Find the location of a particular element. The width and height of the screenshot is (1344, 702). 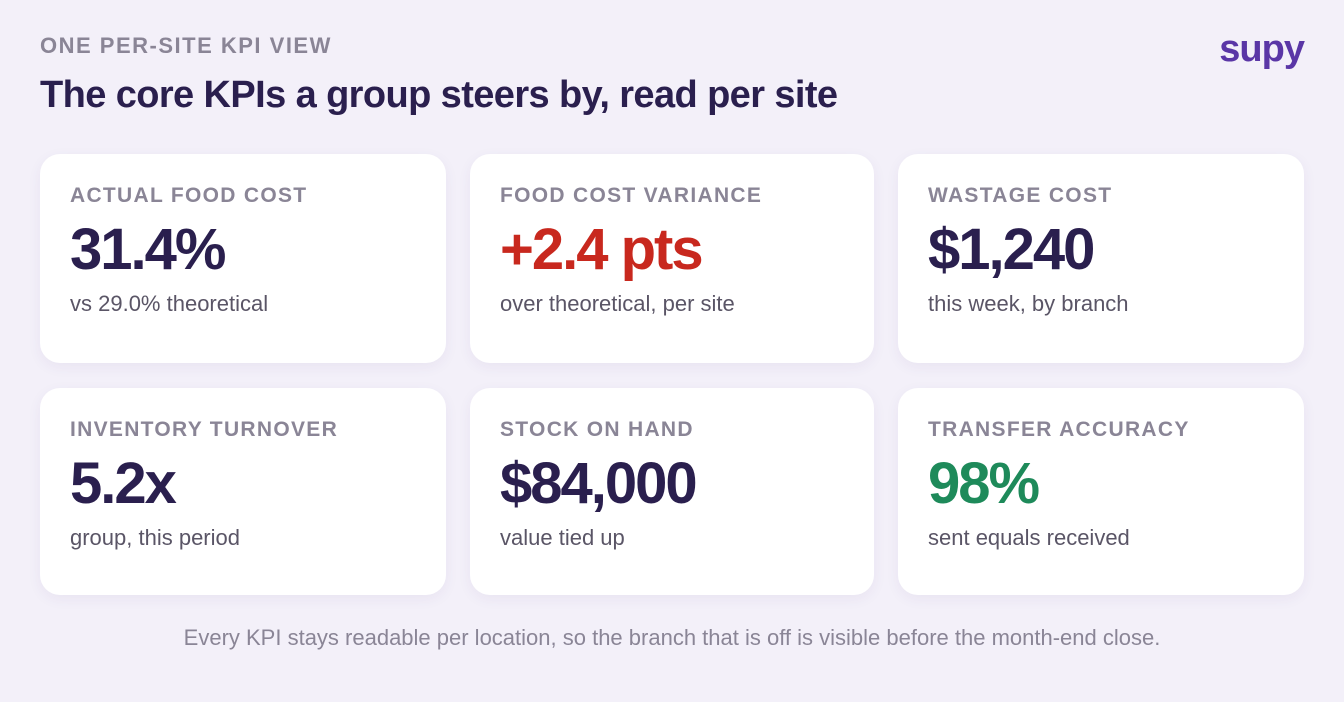

kpi-label: STOCK ON HAND is located at coordinates (597, 429).